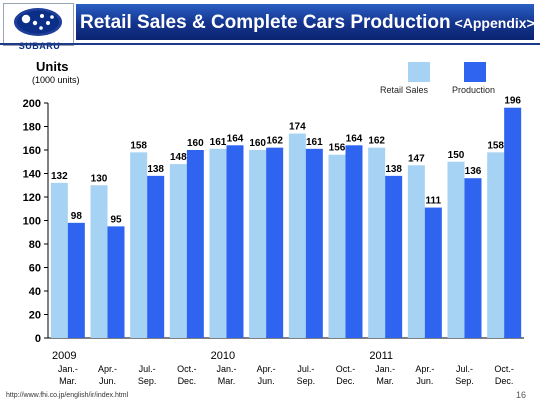 This screenshot has height=405, width=540. What do you see at coordinates (337, 148) in the screenshot?
I see `retail-sales-data-label: 156` at bounding box center [337, 148].